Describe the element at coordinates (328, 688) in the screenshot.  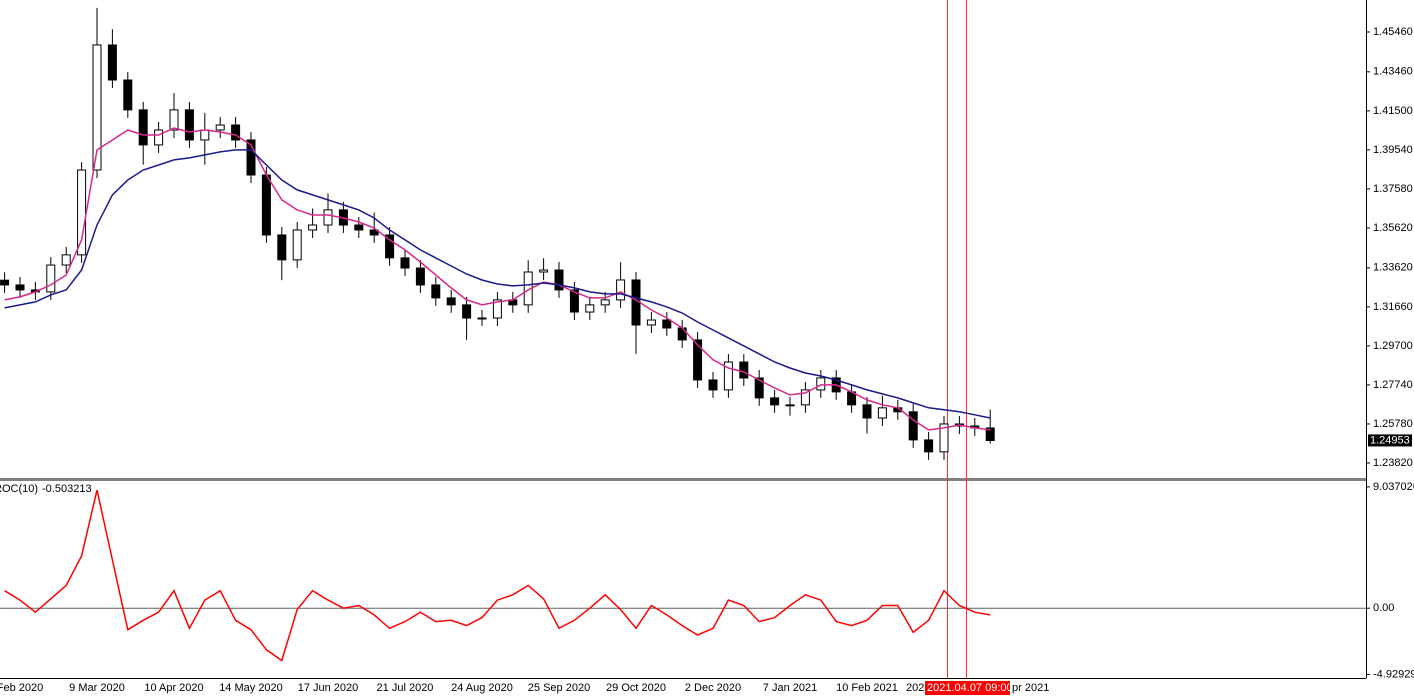
I see `x-tick-label: 17 Jun 2020` at that location.